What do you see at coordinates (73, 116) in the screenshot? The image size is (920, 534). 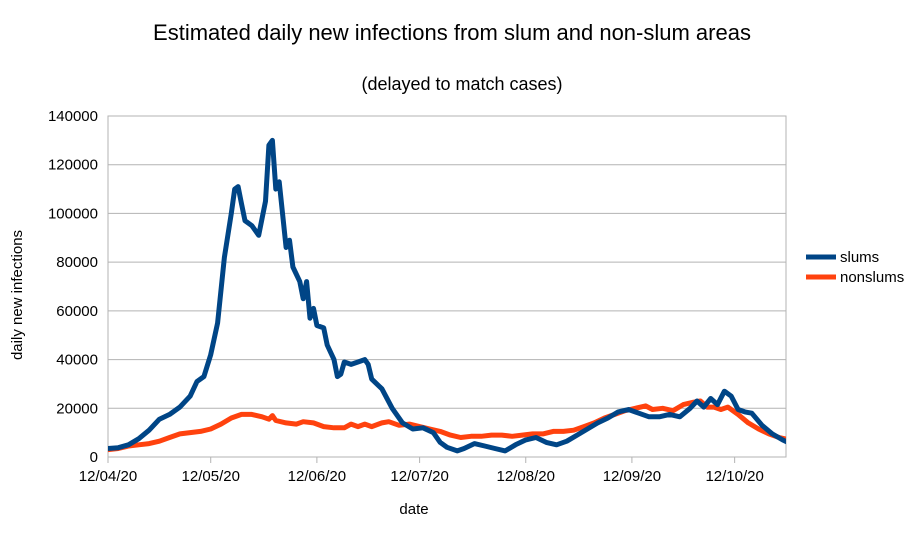 I see `y-tick-label: 140000` at bounding box center [73, 116].